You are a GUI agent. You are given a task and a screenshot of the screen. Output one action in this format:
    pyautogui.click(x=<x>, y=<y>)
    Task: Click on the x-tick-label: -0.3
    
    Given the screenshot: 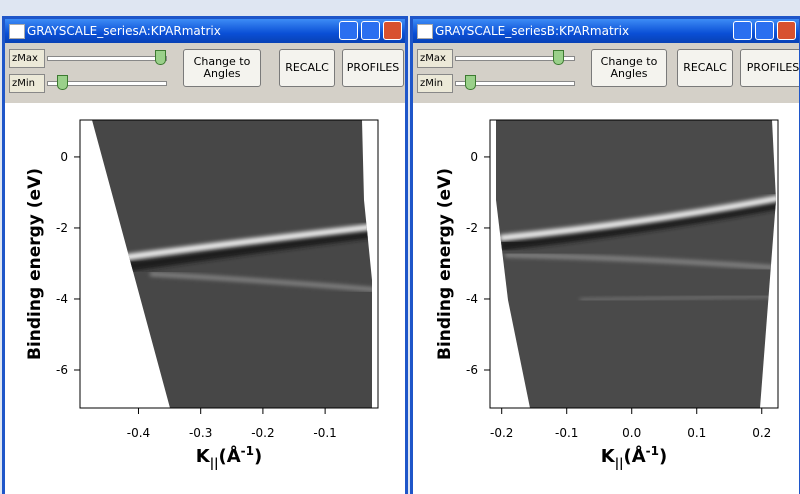 What is the action you would take?
    pyautogui.click(x=200, y=433)
    